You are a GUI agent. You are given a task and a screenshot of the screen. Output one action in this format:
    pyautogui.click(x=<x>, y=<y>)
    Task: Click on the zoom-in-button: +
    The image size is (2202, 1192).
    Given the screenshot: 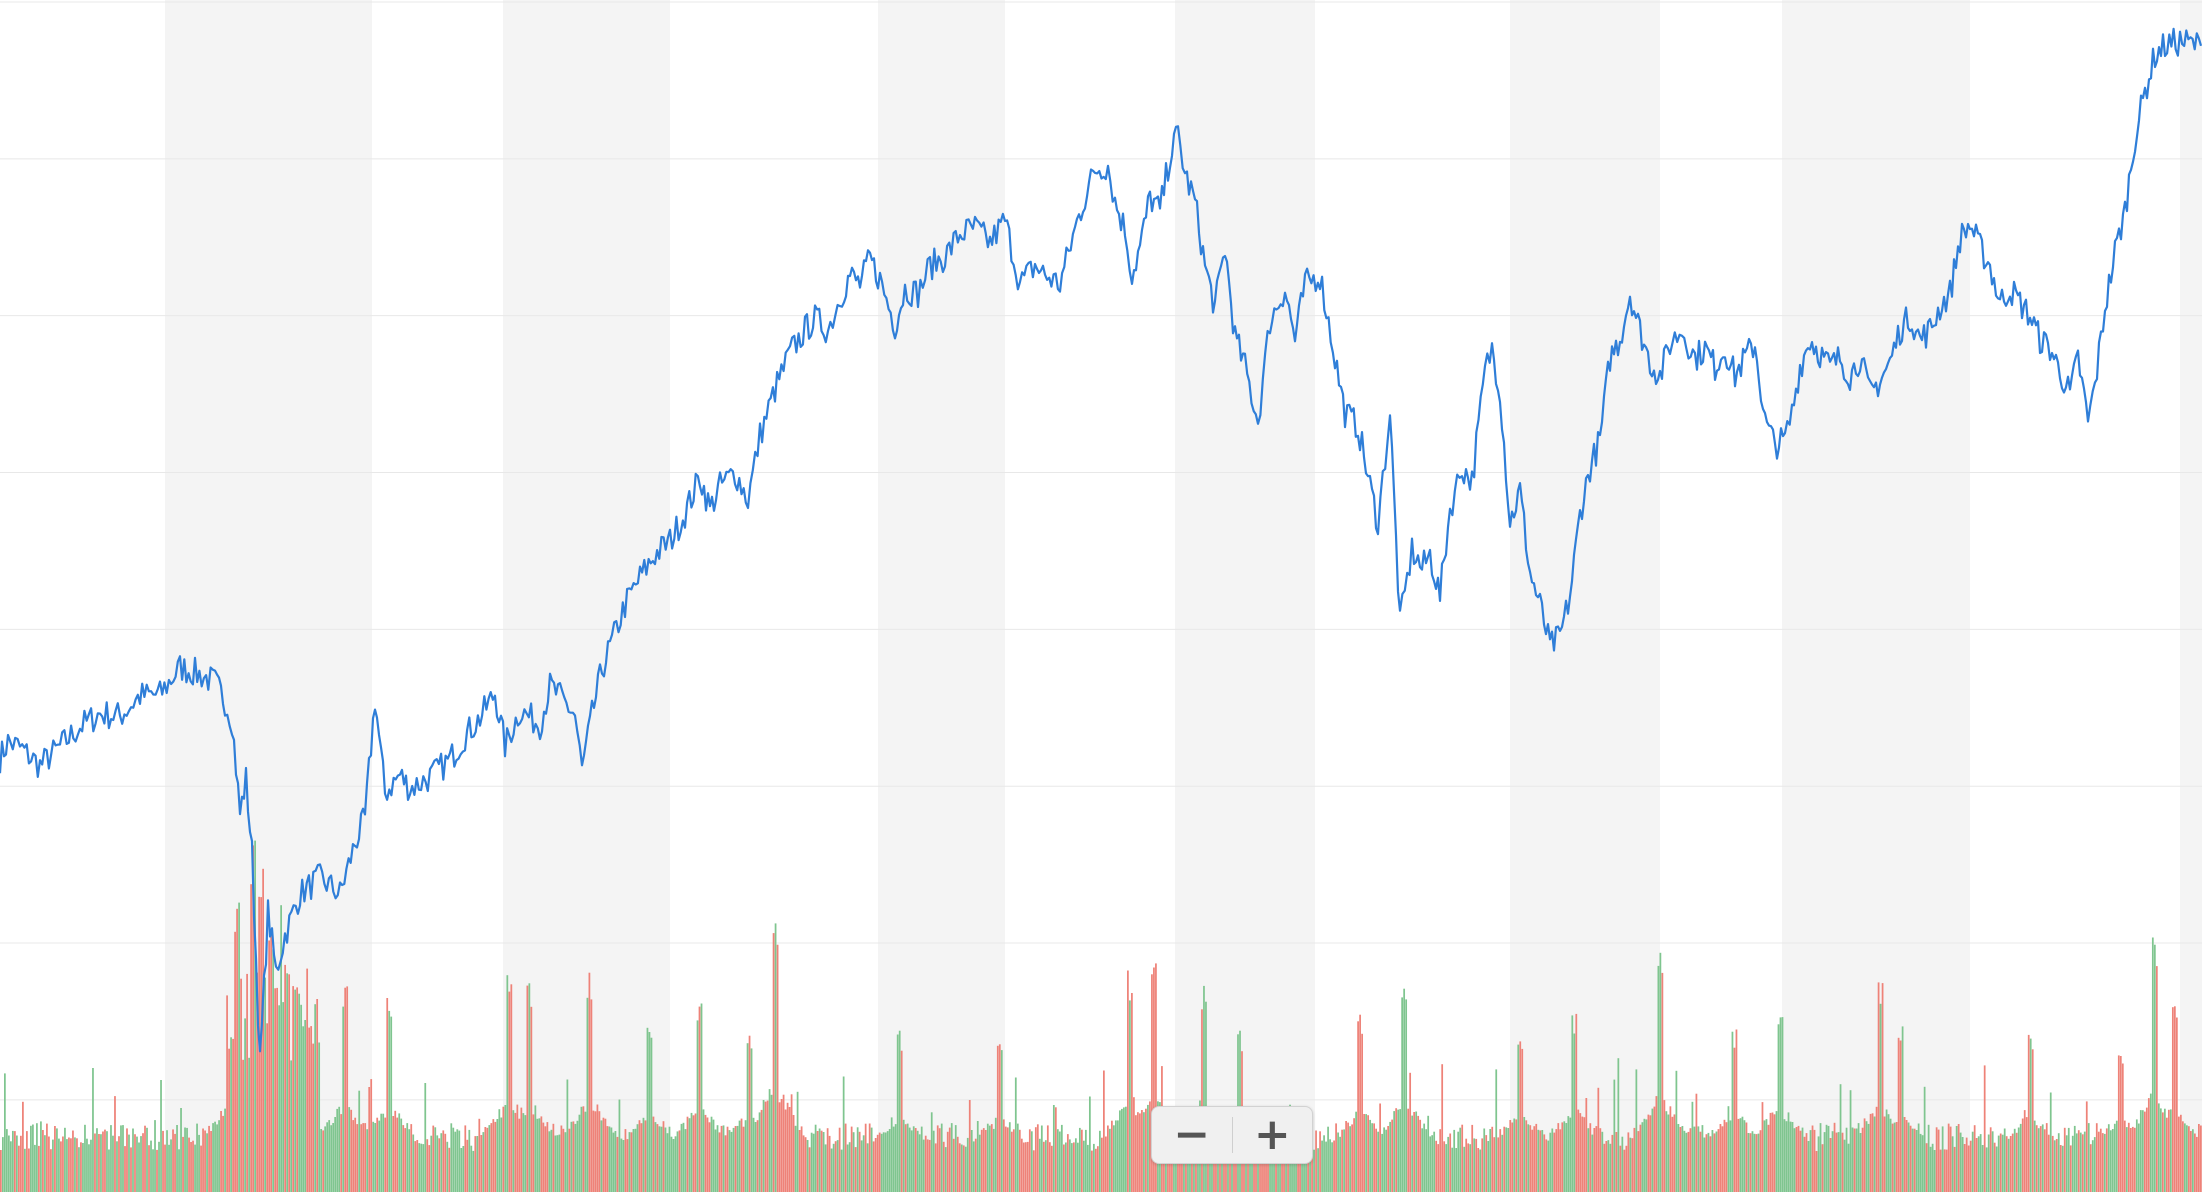 What is the action you would take?
    pyautogui.click(x=1273, y=1135)
    